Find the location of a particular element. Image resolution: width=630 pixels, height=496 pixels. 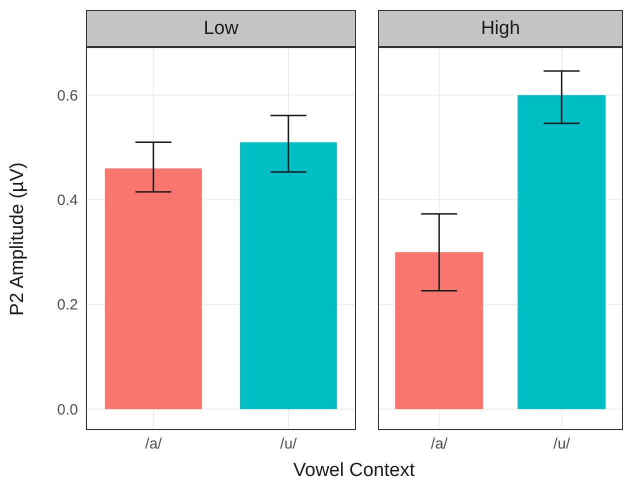

y-axis-title: P2 Amplitude (µV) is located at coordinates (18, 239).